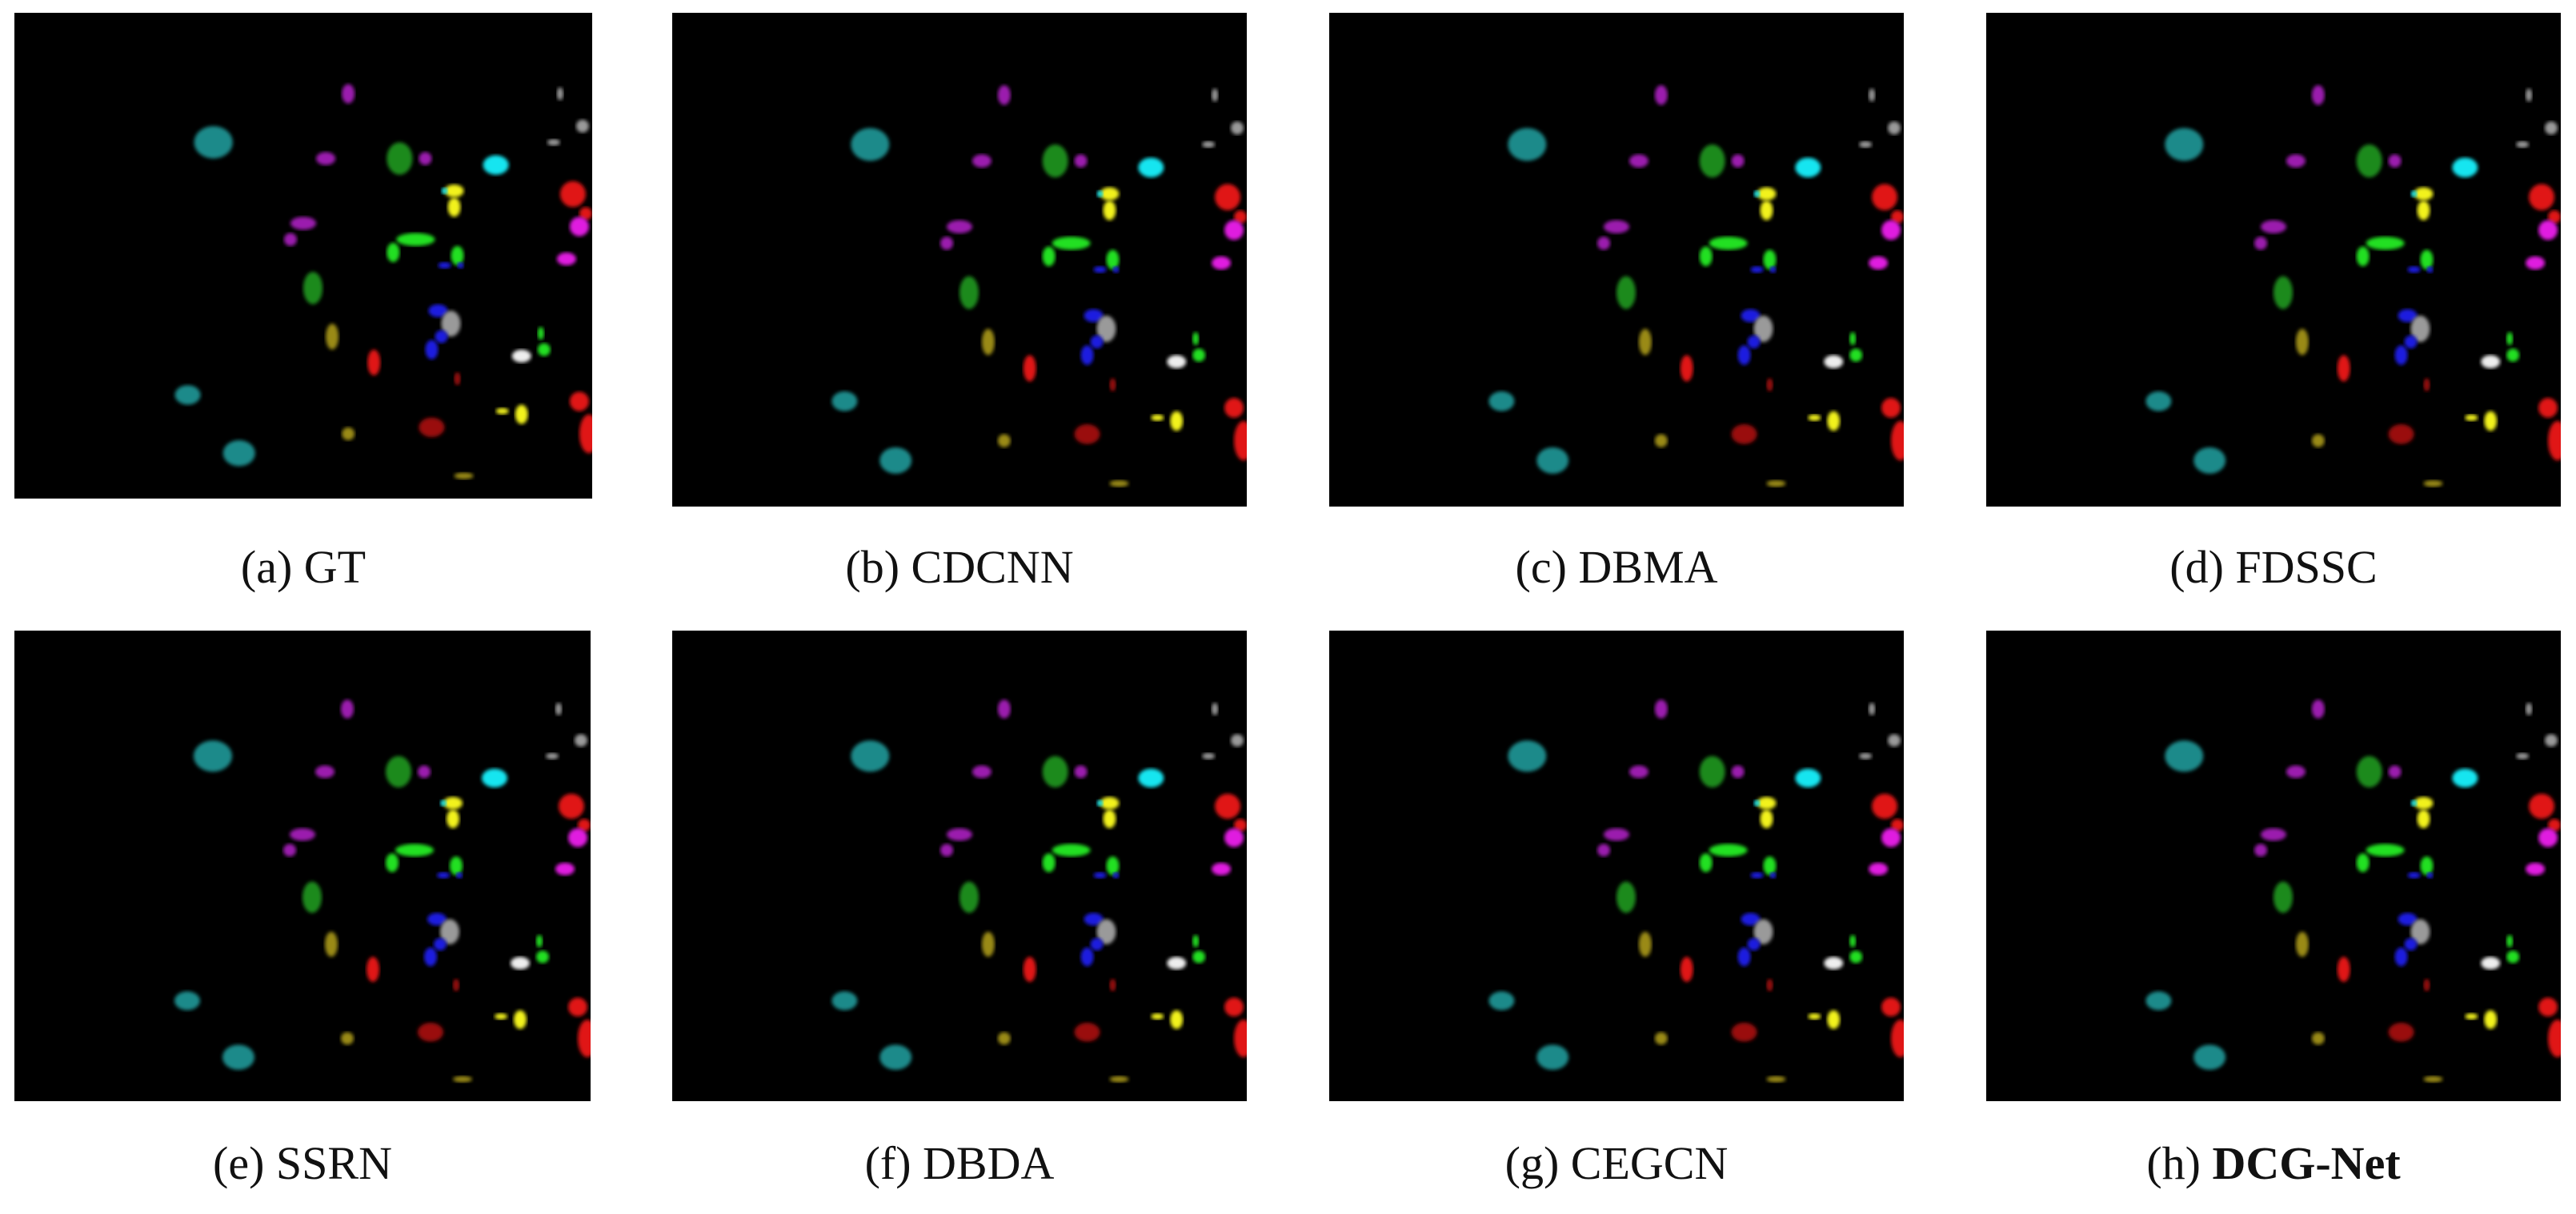 The height and width of the screenshot is (1214, 2576). Describe the element at coordinates (989, 1163) in the screenshot. I see `caption-method: DBDA` at that location.